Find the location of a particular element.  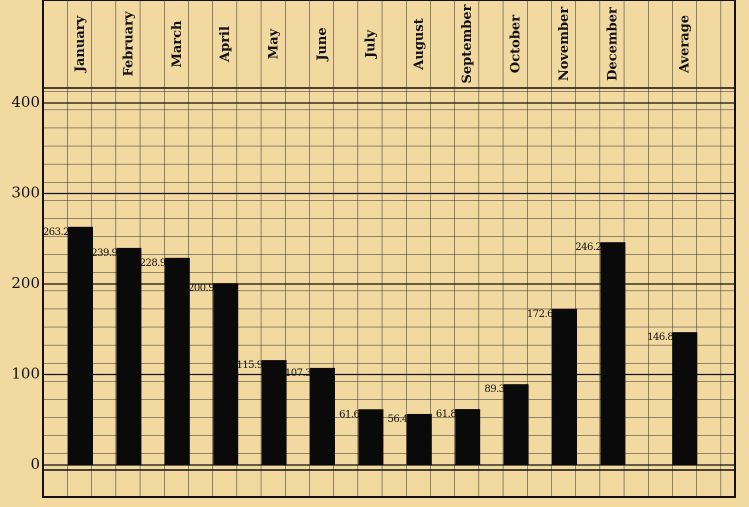

x-tick-label: November is located at coordinates (564, 44).